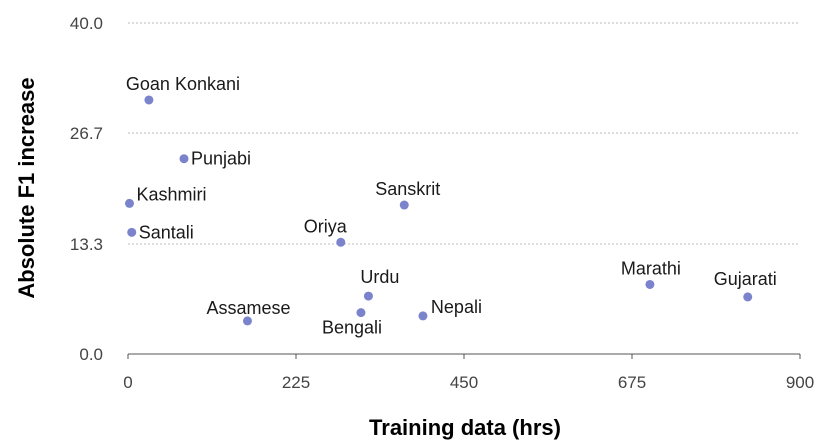 This screenshot has width=831, height=448. Describe the element at coordinates (326, 226) in the screenshot. I see `point-label: Oriya` at that location.